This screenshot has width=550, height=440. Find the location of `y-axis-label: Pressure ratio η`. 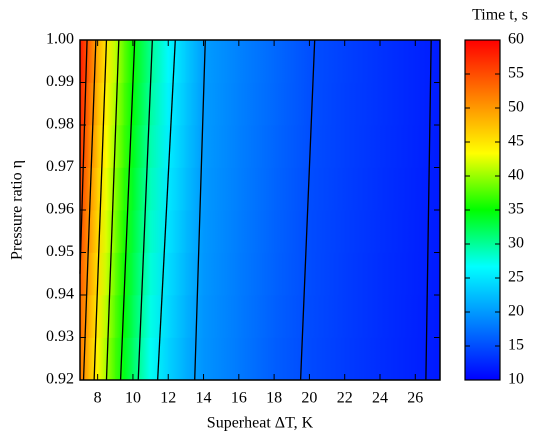

y-axis-label: Pressure ratio η is located at coordinates (17, 210).